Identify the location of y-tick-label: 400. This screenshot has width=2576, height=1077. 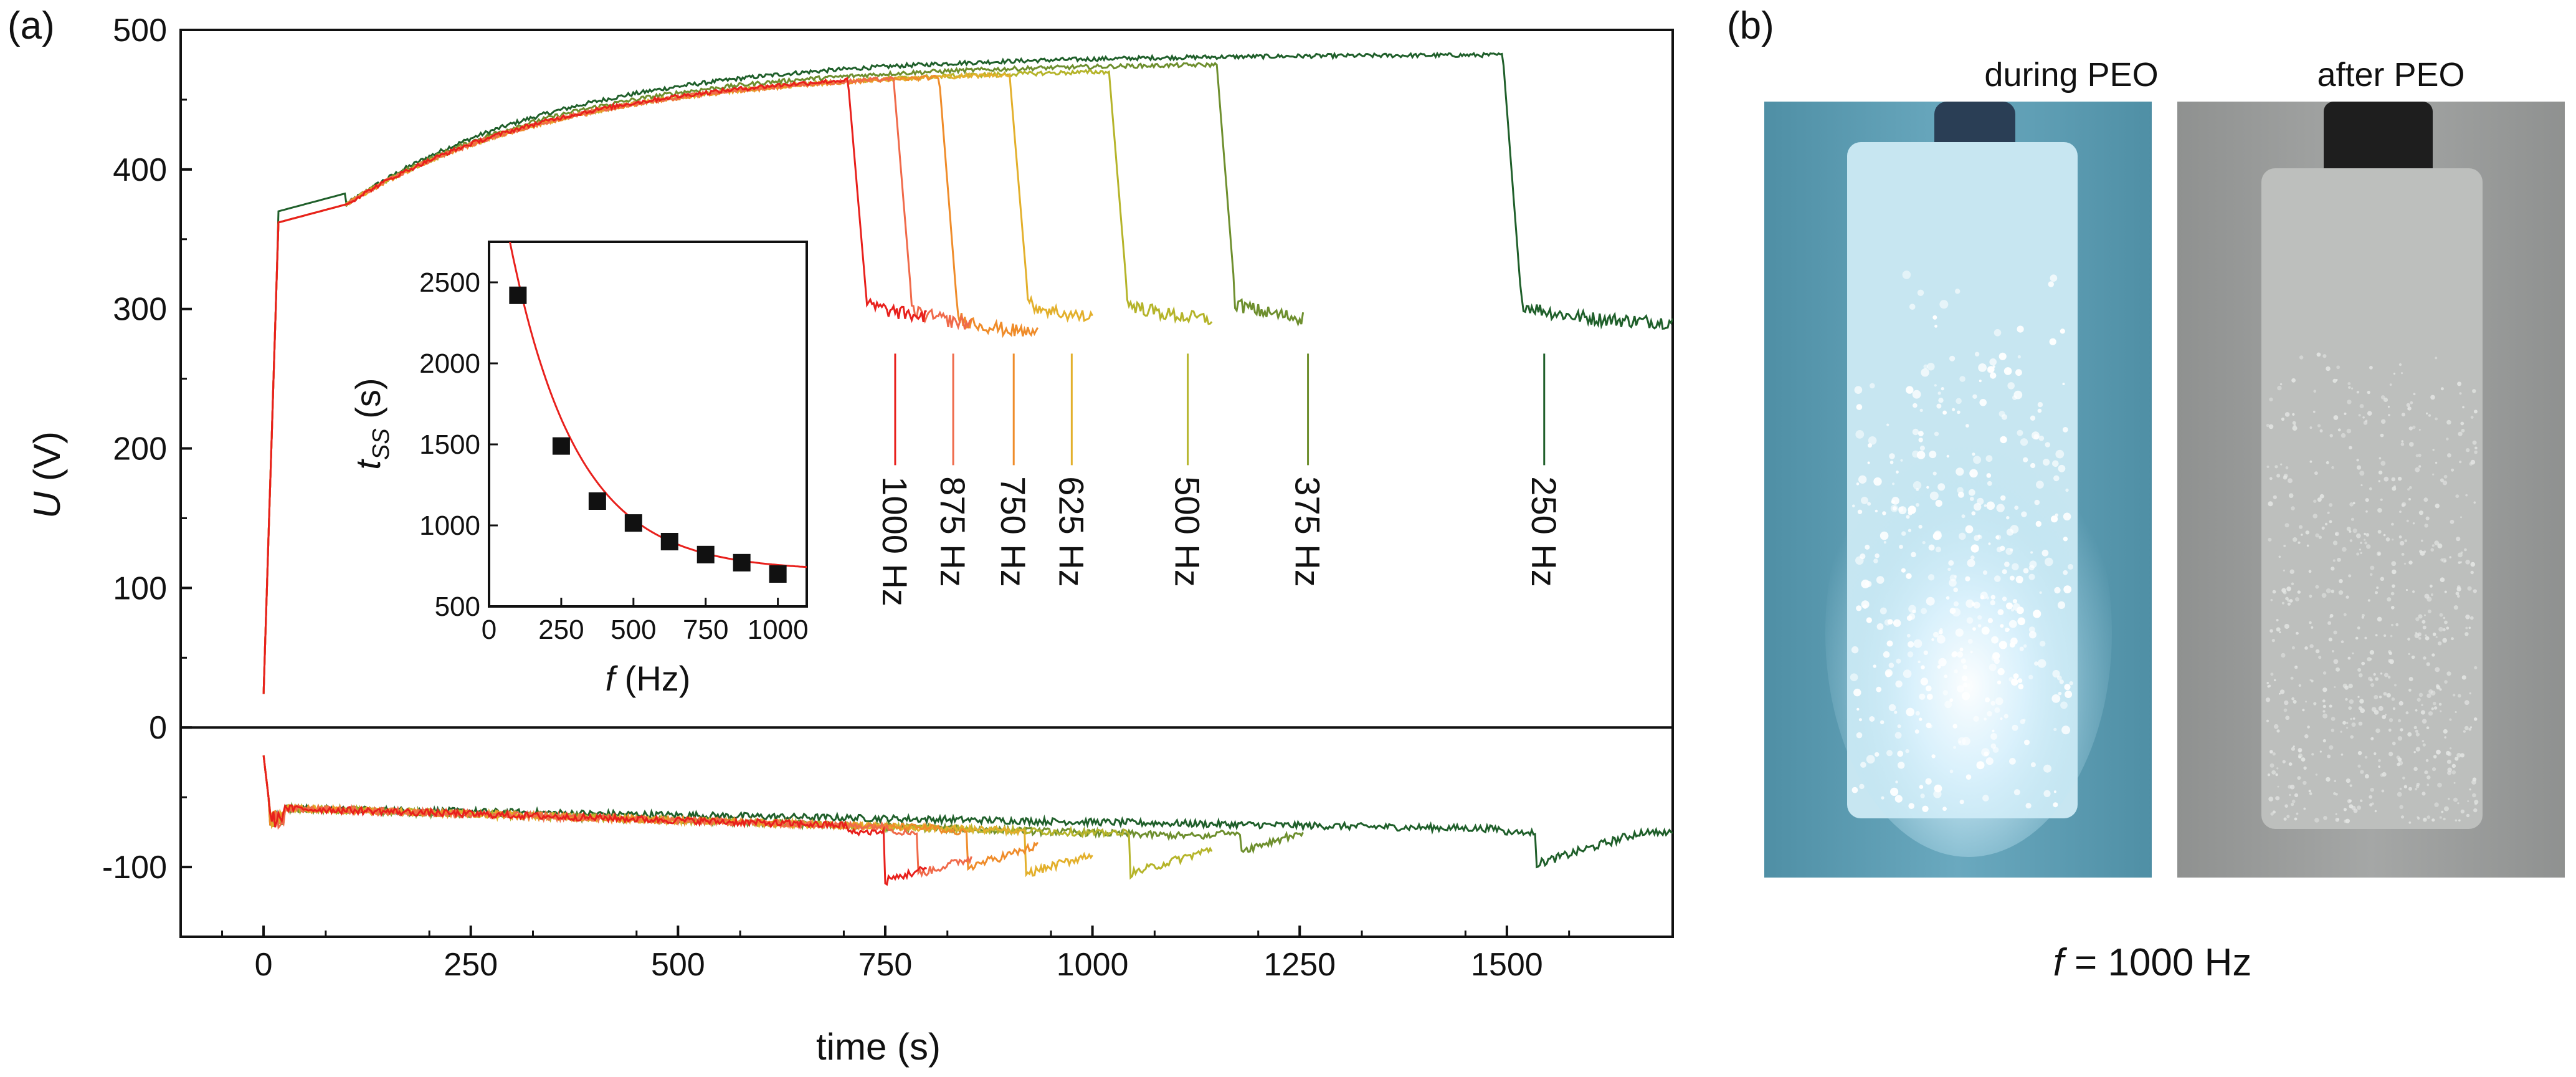
(140, 170).